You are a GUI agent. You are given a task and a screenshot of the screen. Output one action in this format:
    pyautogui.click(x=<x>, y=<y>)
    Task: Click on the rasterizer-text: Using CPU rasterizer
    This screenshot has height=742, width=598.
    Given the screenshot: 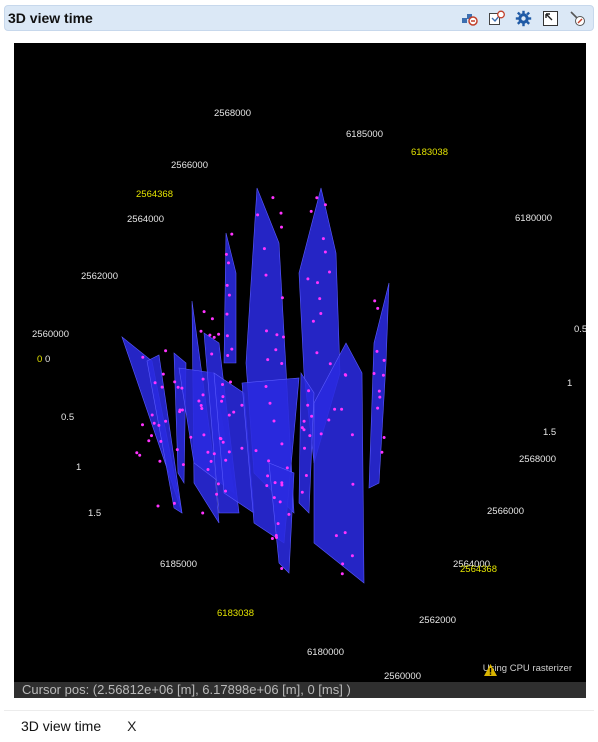 What is the action you would take?
    pyautogui.click(x=527, y=668)
    